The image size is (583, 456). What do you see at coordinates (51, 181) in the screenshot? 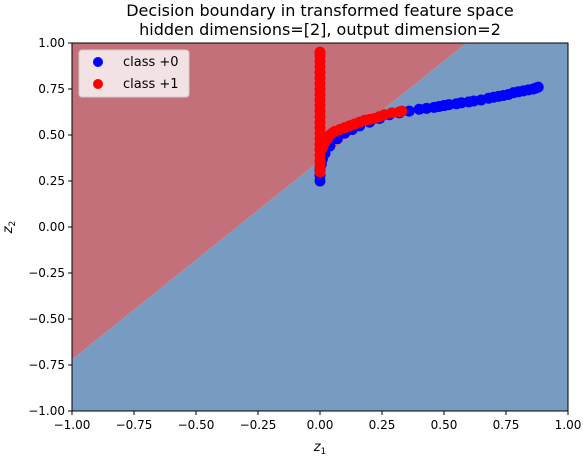
I see `y-tick-label: 0.25` at bounding box center [51, 181].